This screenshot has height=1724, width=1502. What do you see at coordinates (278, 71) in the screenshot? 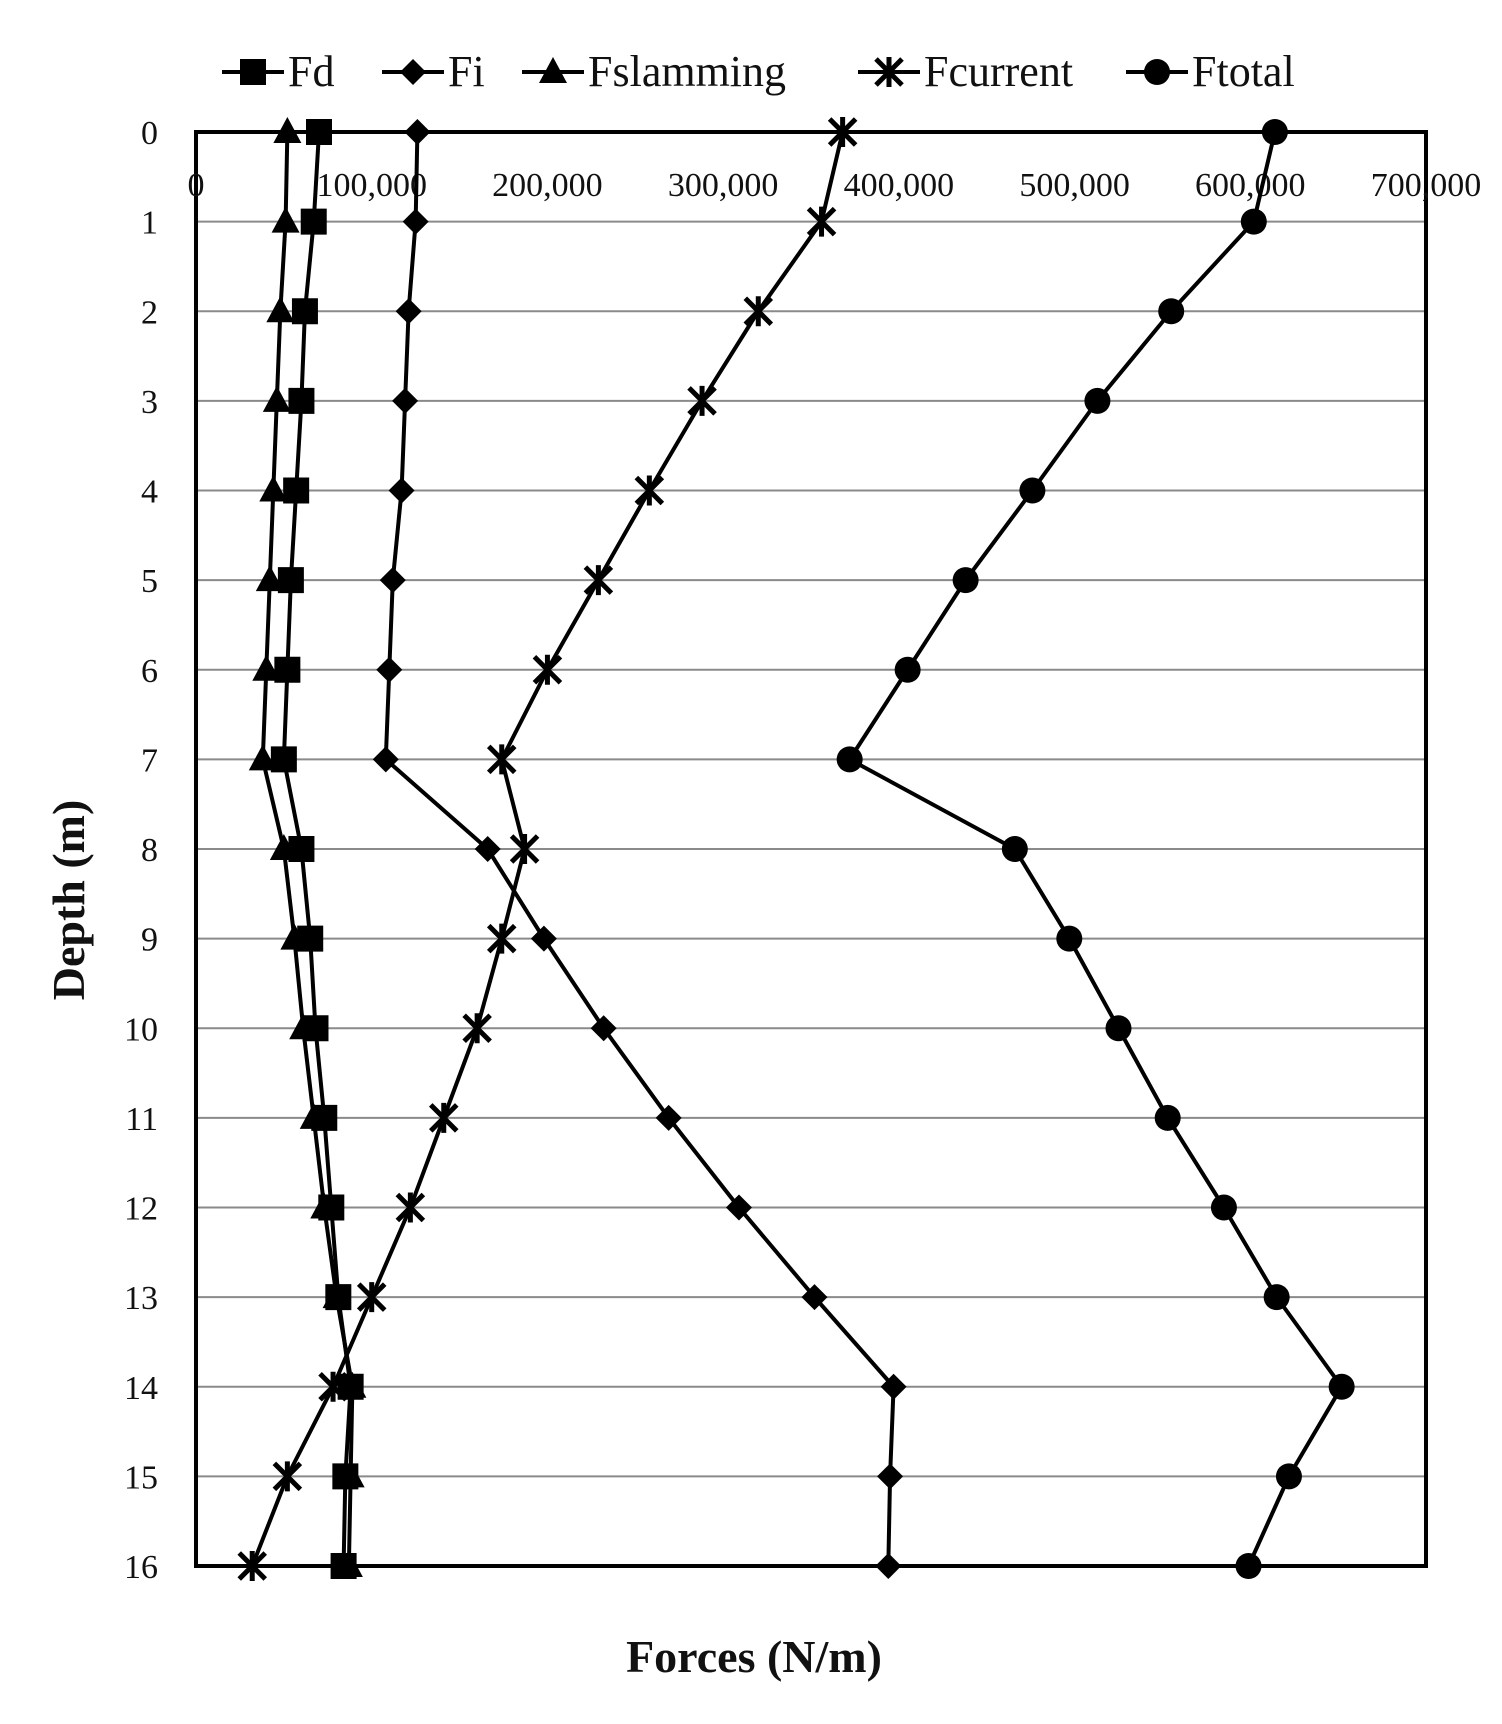
I see `legend-item-fd: Fd` at bounding box center [278, 71].